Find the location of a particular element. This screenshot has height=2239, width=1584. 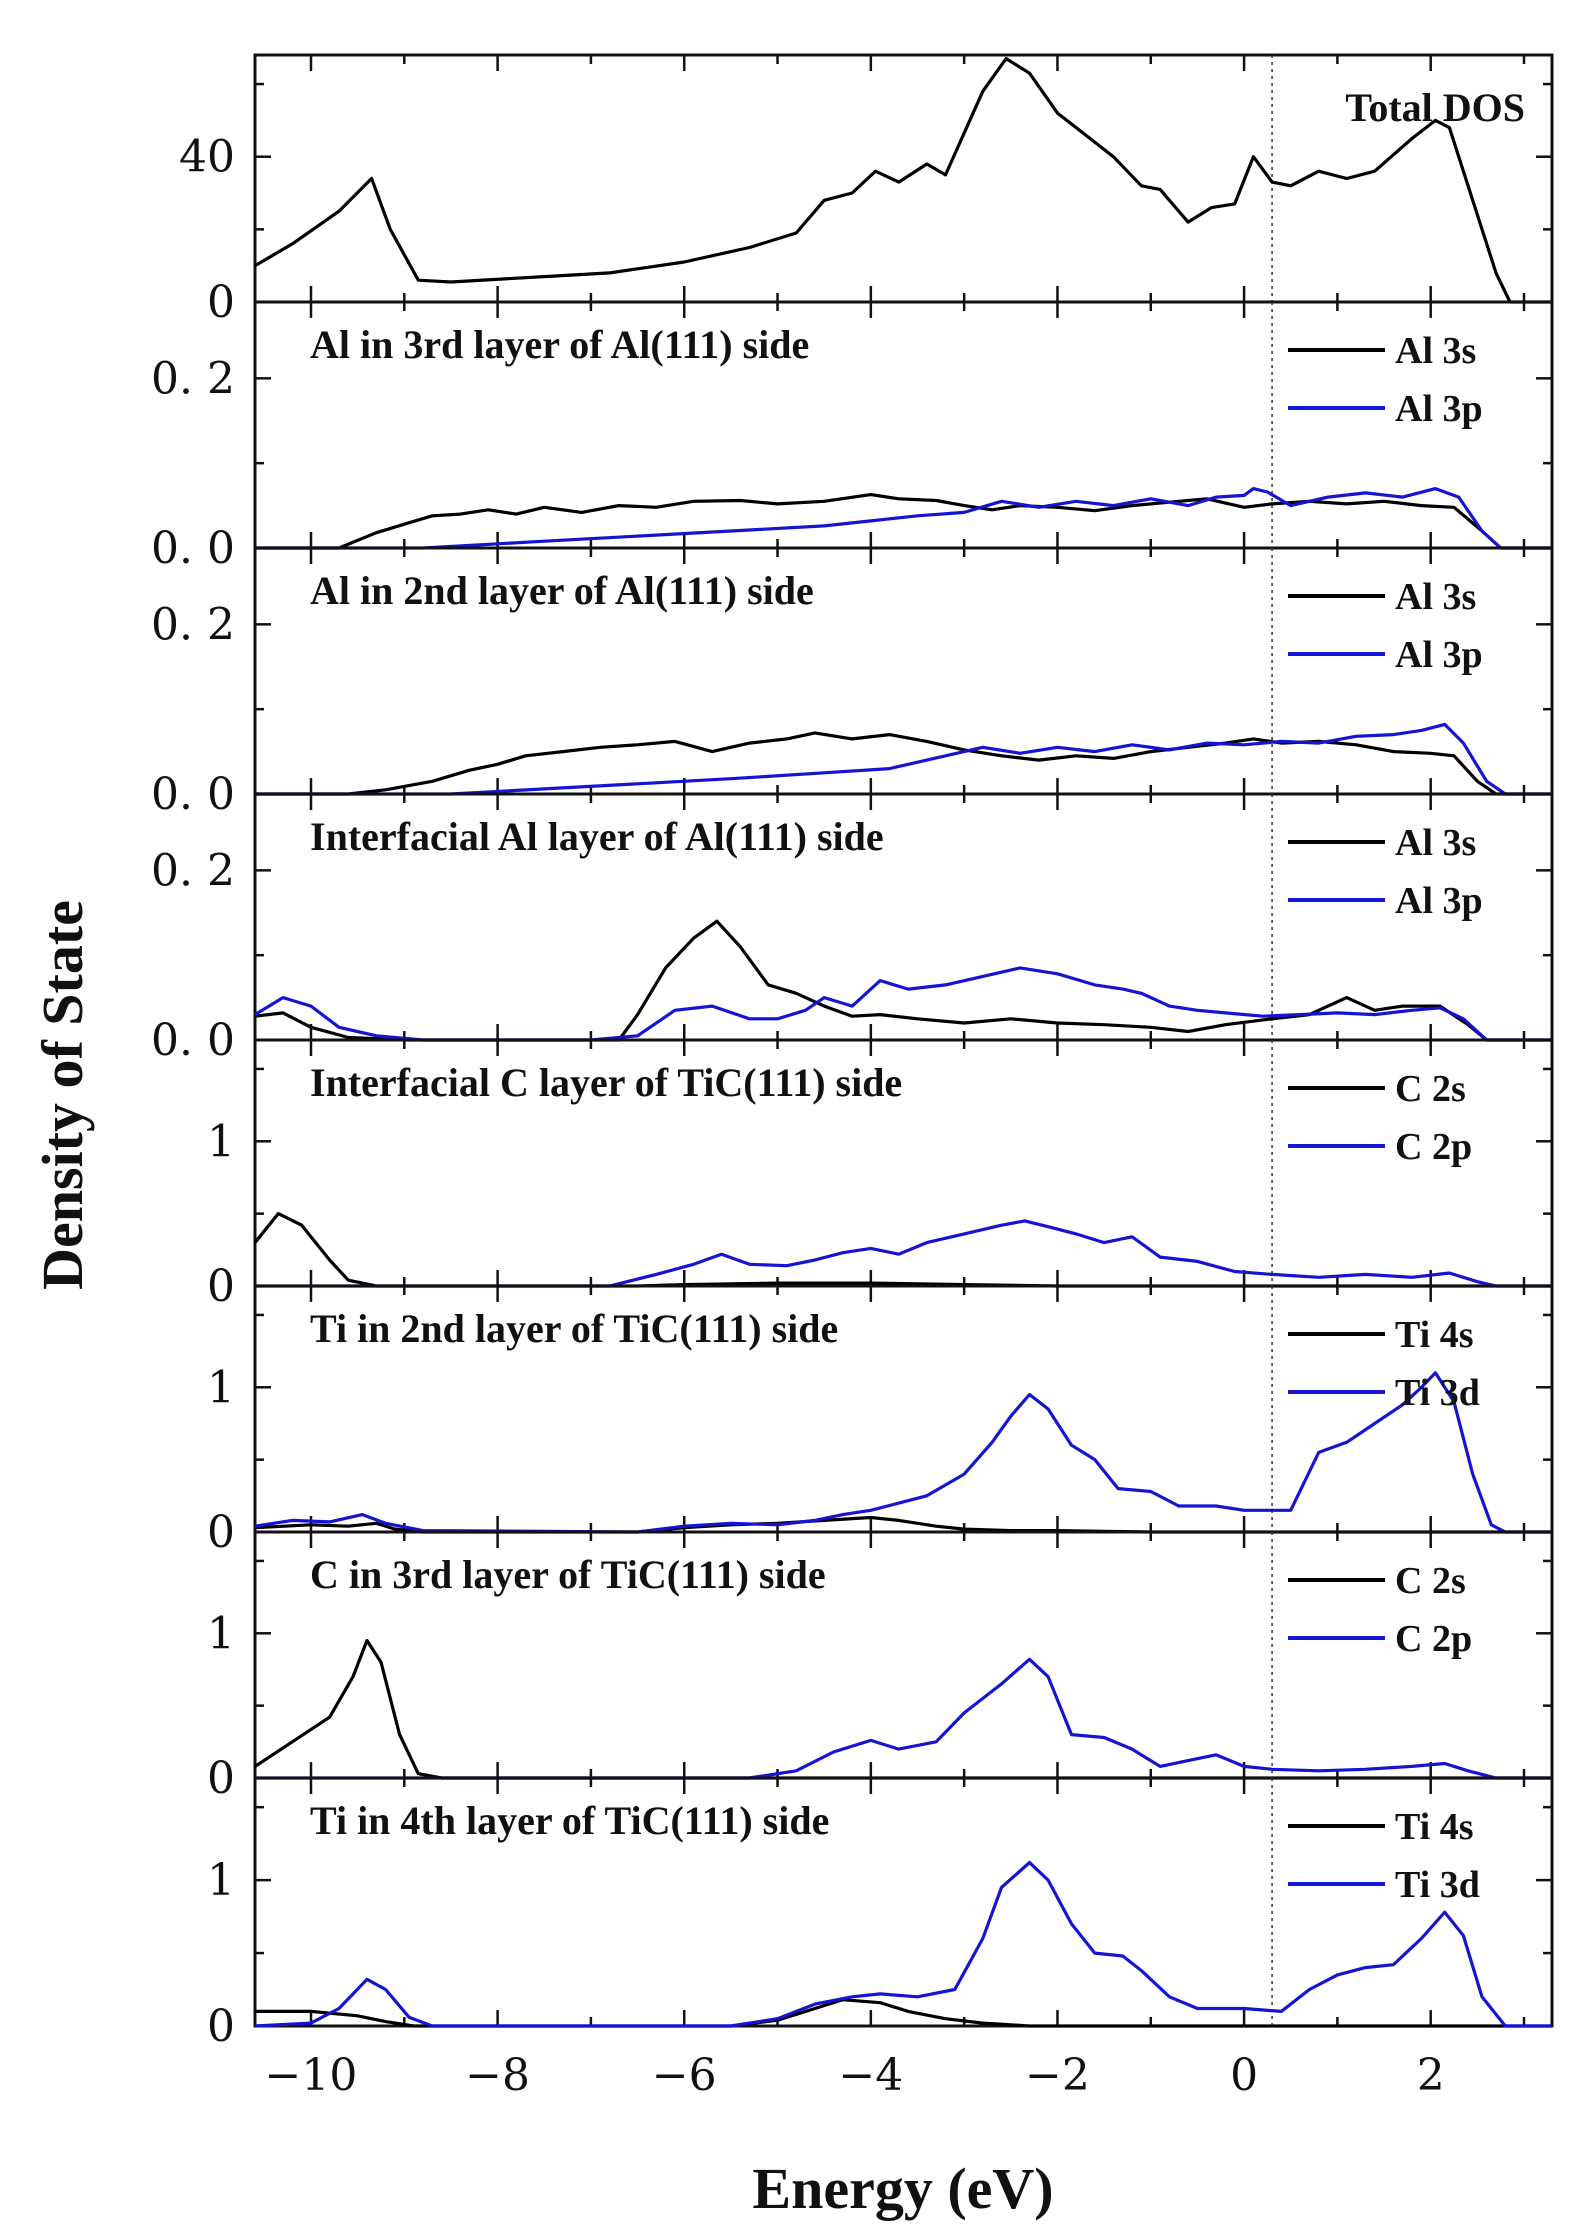

x-axis-label: Energy (eV) is located at coordinates (902, 2188).